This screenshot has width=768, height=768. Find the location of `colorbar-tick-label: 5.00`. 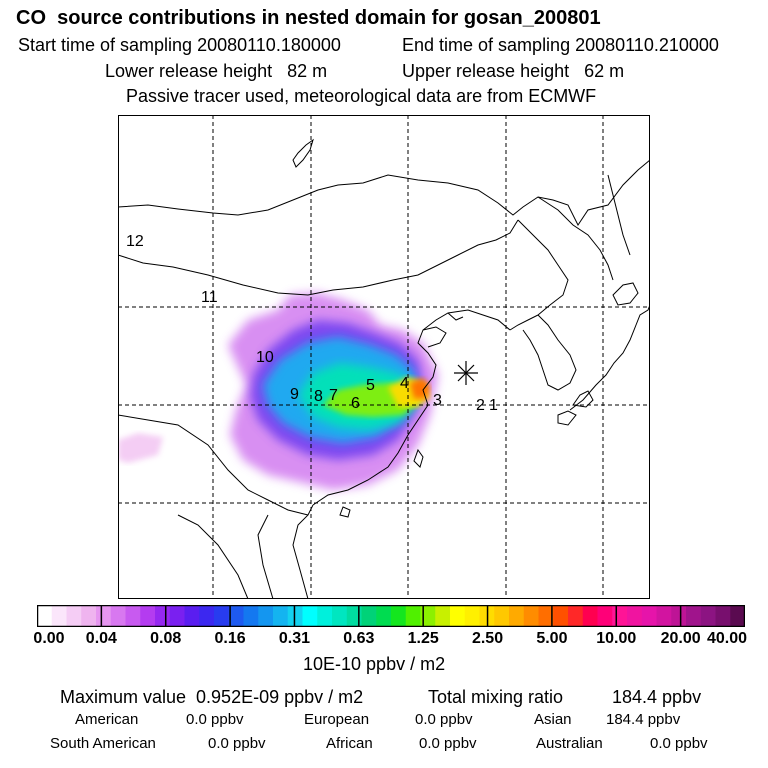

colorbar-tick-label: 5.00 is located at coordinates (552, 638).